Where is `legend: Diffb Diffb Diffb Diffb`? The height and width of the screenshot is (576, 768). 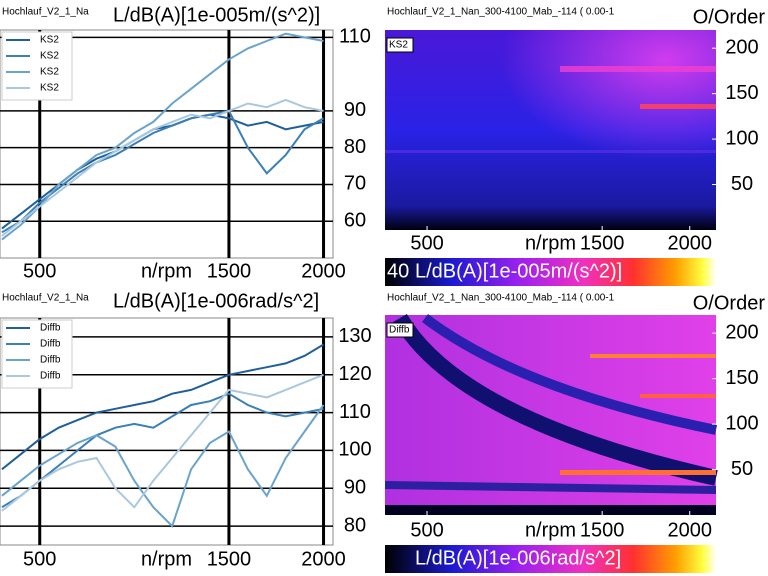
legend: Diffb Diffb Diffb Diffb is located at coordinates (37, 354).